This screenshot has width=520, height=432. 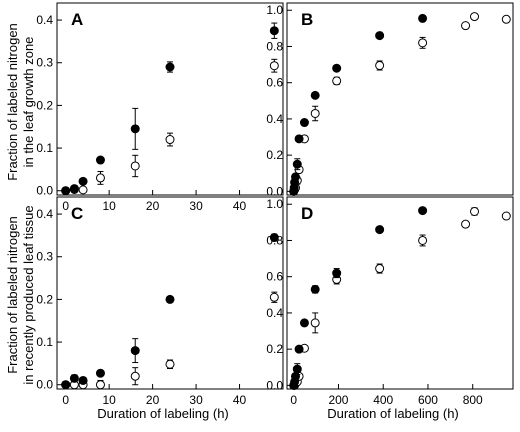 What do you see at coordinates (12, 295) in the screenshot?
I see `y-axis-title-bottom-line-1: Fraction of labeled nitrogen` at bounding box center [12, 295].